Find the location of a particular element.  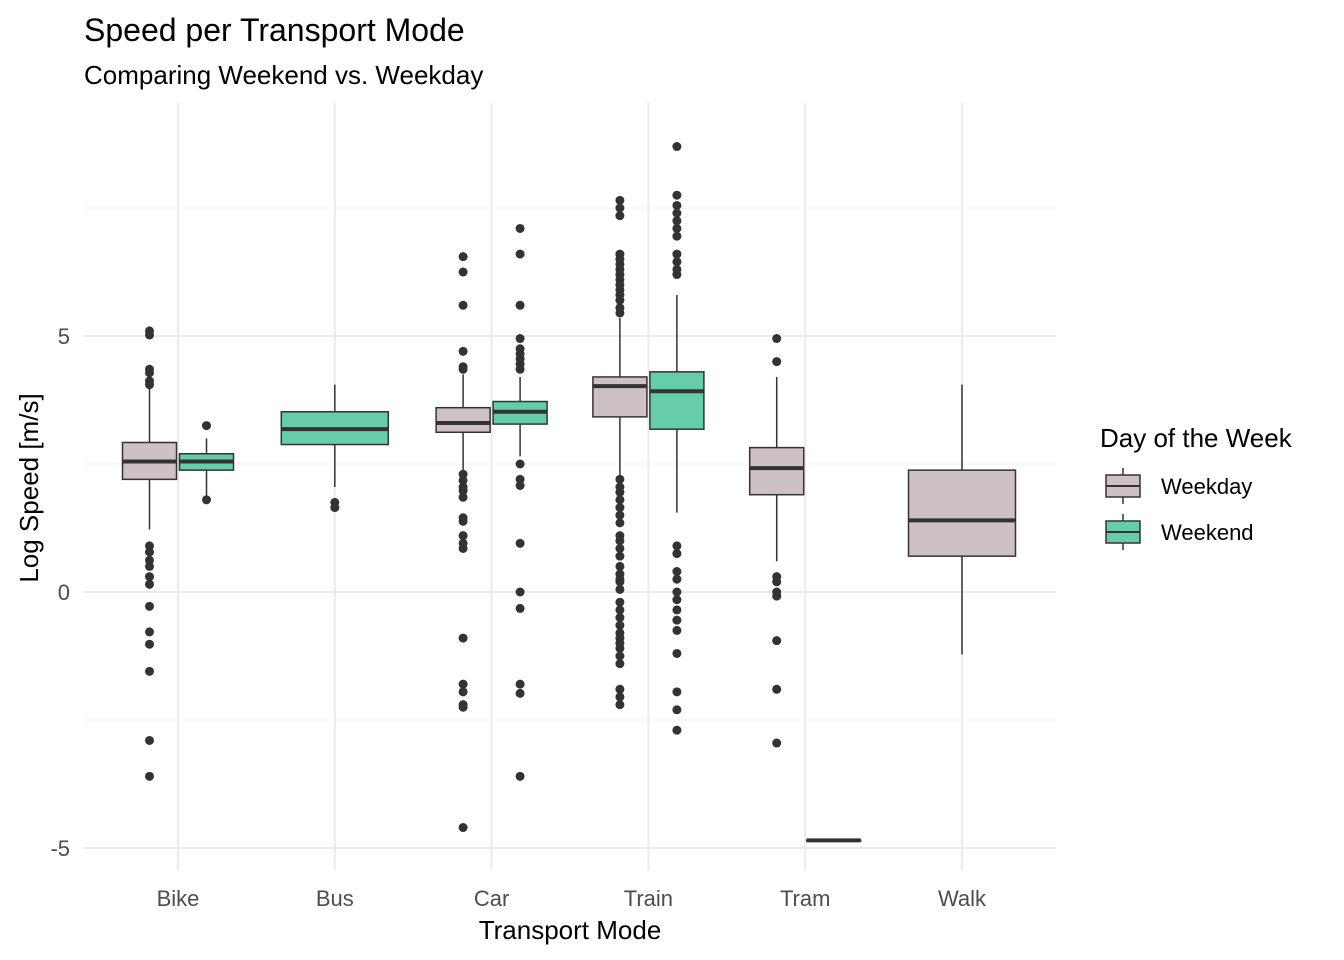

x-tick-label: Car is located at coordinates (491, 898).